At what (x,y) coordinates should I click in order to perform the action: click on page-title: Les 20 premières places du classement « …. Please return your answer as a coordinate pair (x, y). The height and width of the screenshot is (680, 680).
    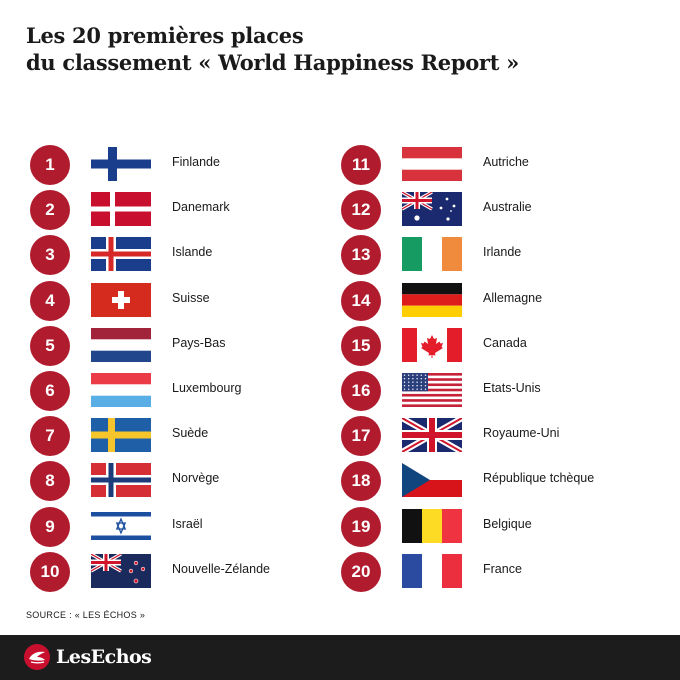
    Looking at the image, I should click on (336, 49).